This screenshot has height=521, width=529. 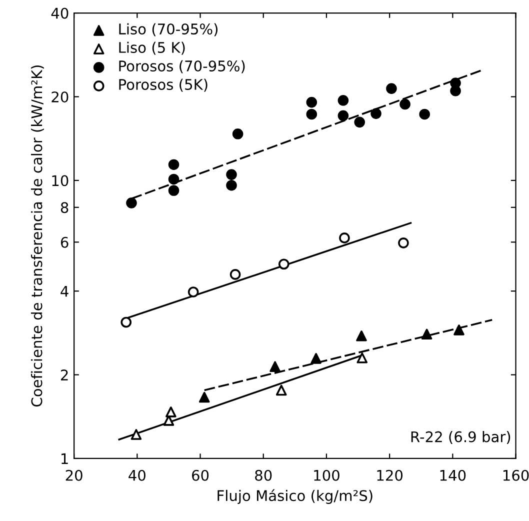 What do you see at coordinates (163, 85) in the screenshot?
I see `legend-label: Porosos (5K)` at bounding box center [163, 85].